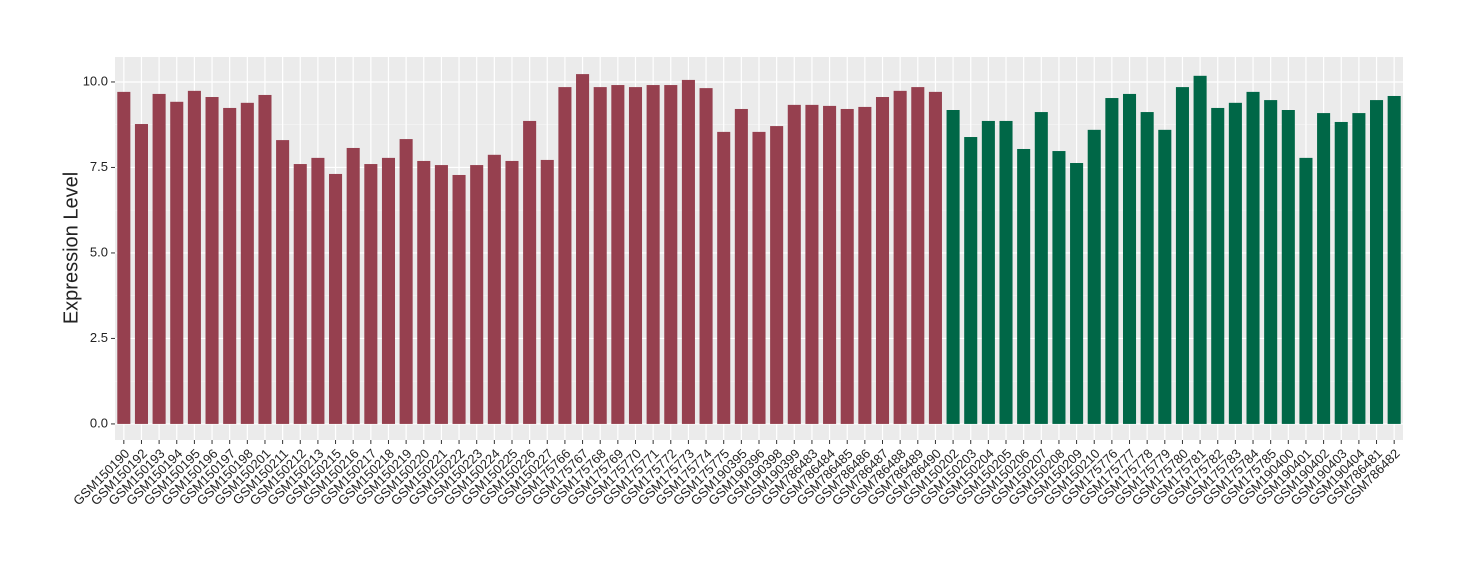 The width and height of the screenshot is (1460, 585). What do you see at coordinates (99, 166) in the screenshot?
I see `y-tick-label: 7.5` at bounding box center [99, 166].